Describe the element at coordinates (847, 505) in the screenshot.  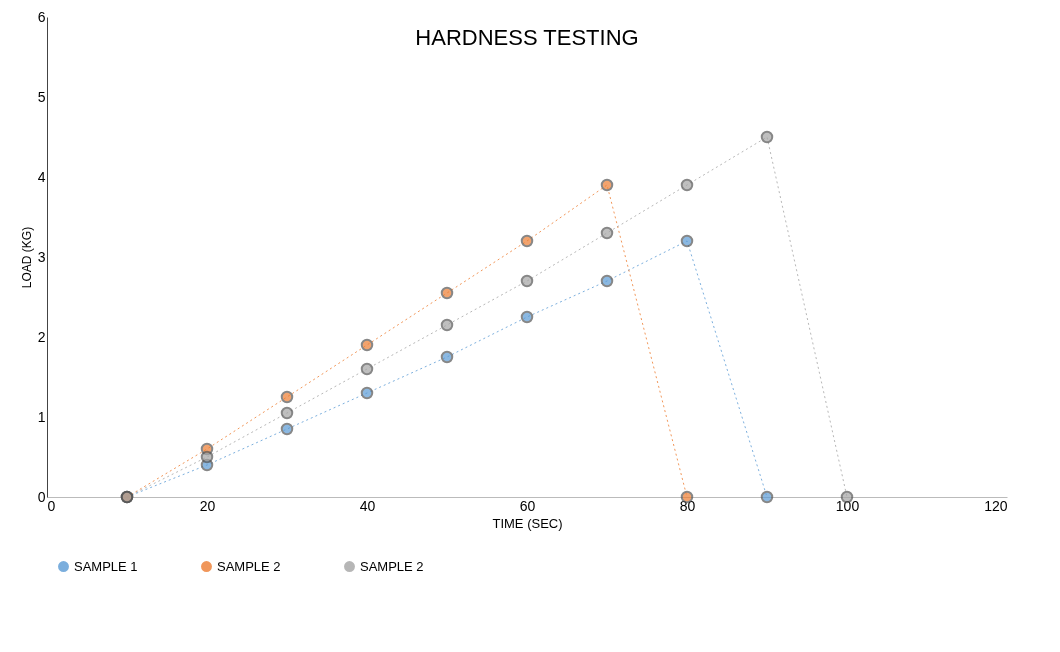
I see `x-tick-label: 100` at that location.